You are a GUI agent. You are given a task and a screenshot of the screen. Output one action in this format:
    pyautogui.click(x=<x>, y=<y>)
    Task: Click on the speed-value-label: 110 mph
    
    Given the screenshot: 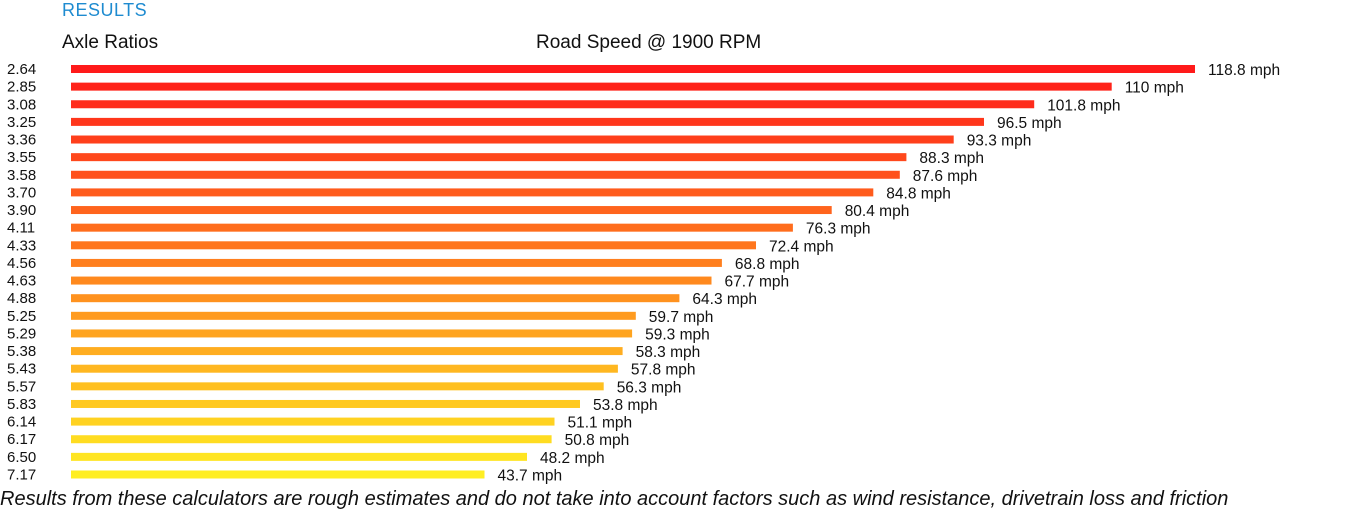 What is the action you would take?
    pyautogui.click(x=1154, y=88)
    